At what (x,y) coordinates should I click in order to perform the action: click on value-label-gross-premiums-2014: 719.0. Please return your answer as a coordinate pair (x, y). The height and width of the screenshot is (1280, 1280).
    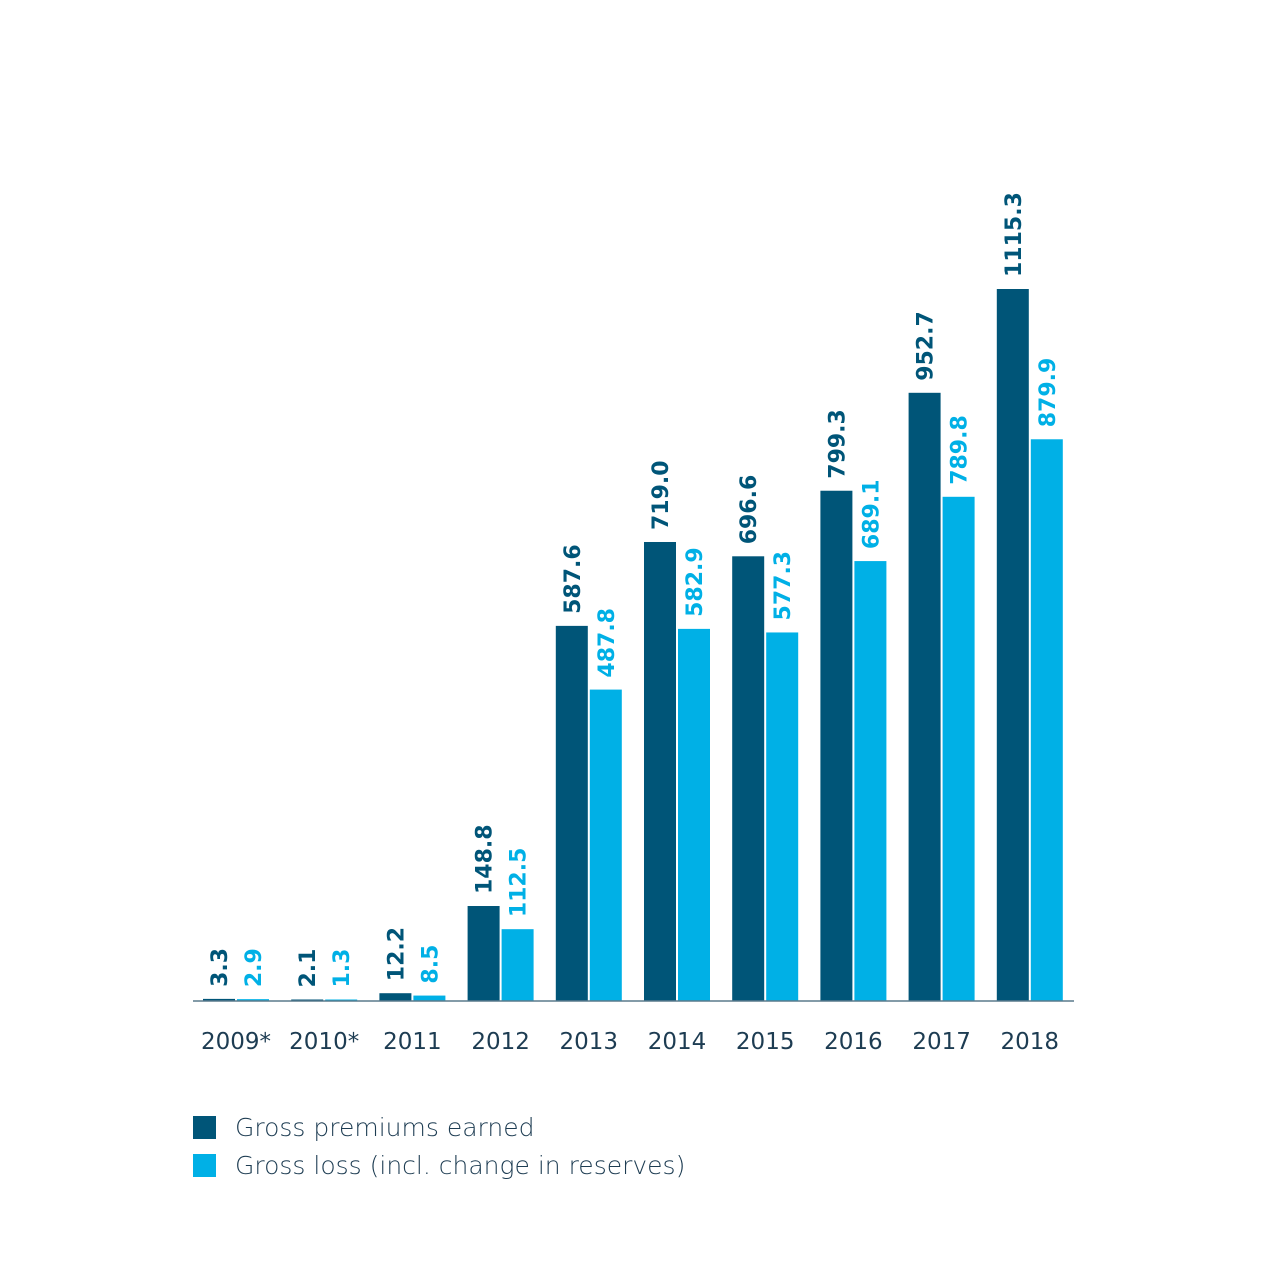
    Looking at the image, I should click on (661, 495).